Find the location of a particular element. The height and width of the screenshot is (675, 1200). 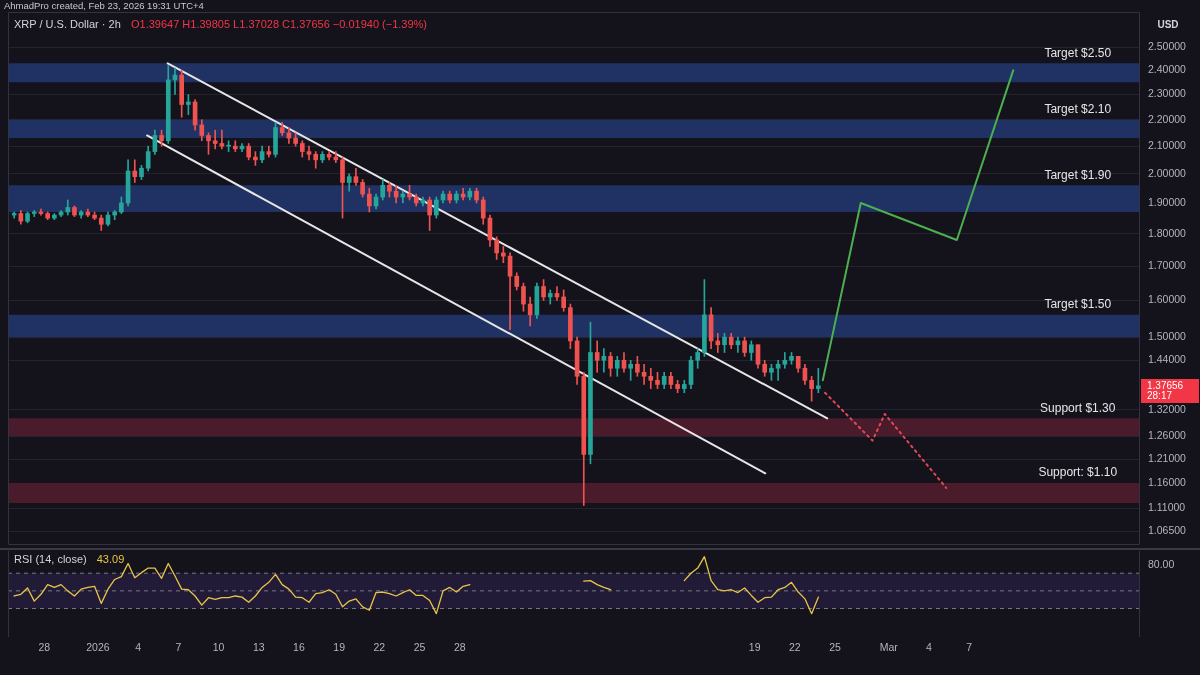

y-tick-label: 2.10000 is located at coordinates (1167, 145).